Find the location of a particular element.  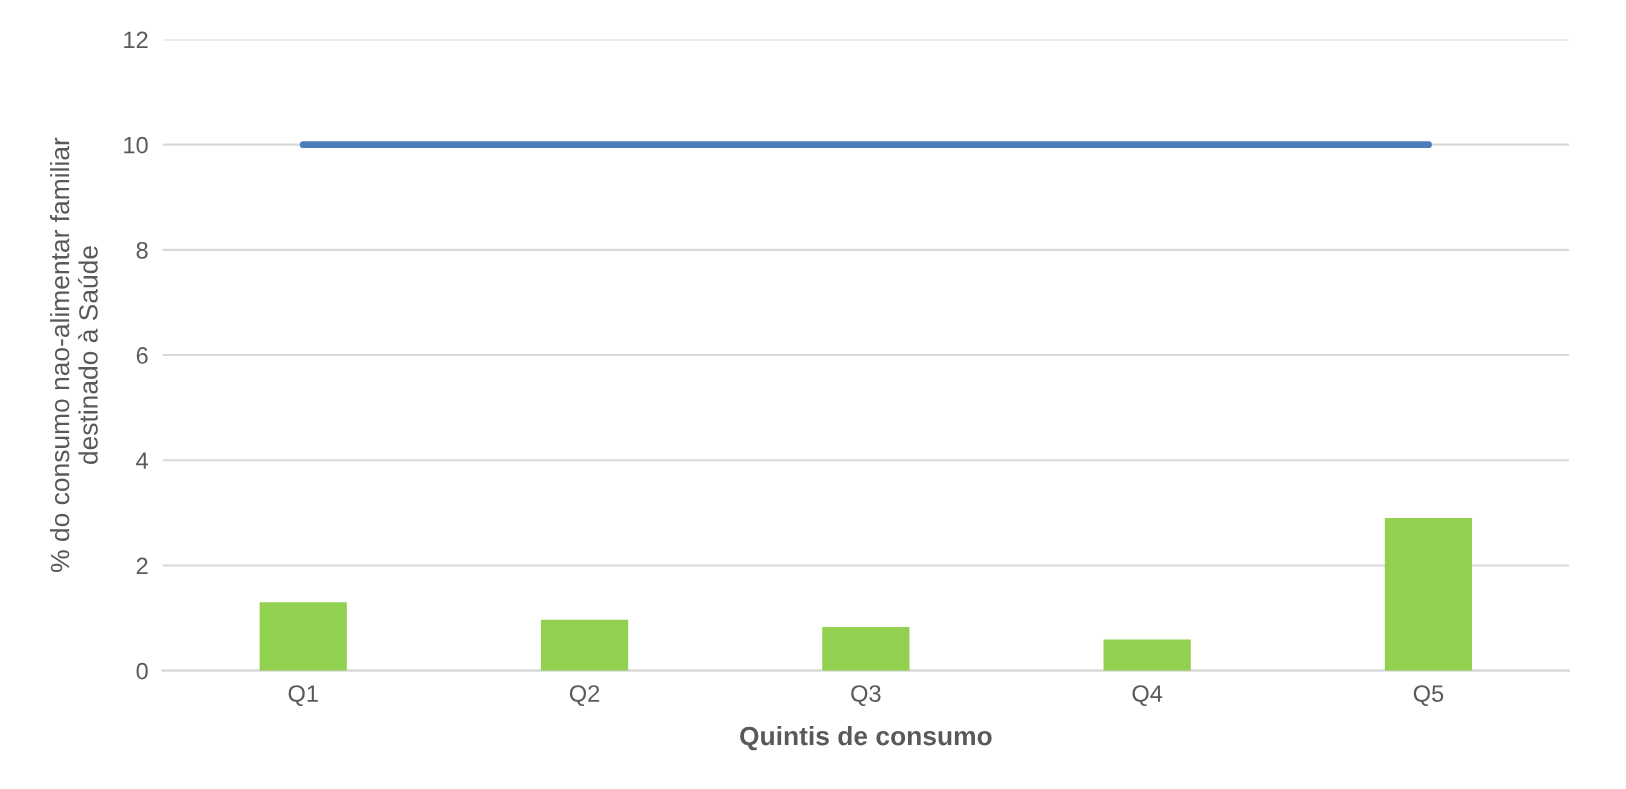

x-axis-title: Quintis de consumo is located at coordinates (866, 738).